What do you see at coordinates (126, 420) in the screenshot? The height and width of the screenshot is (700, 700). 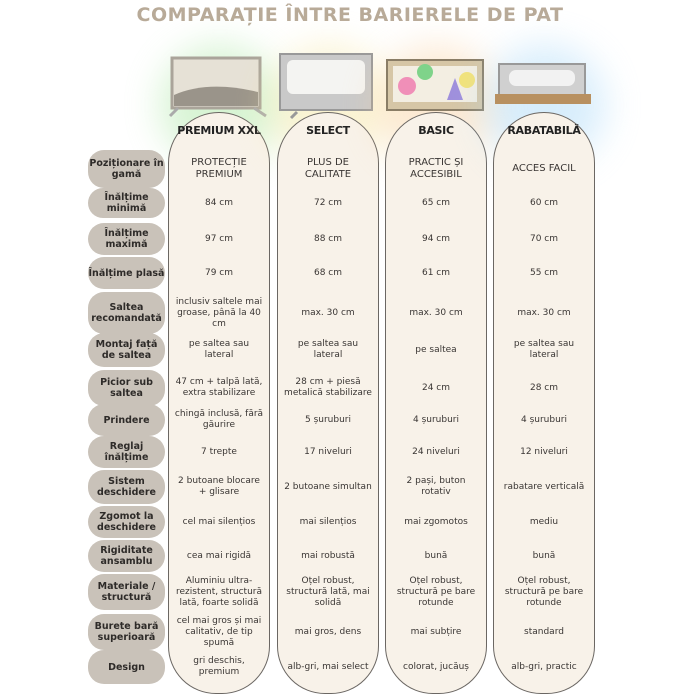 I see `row-label: Prindere` at bounding box center [126, 420].